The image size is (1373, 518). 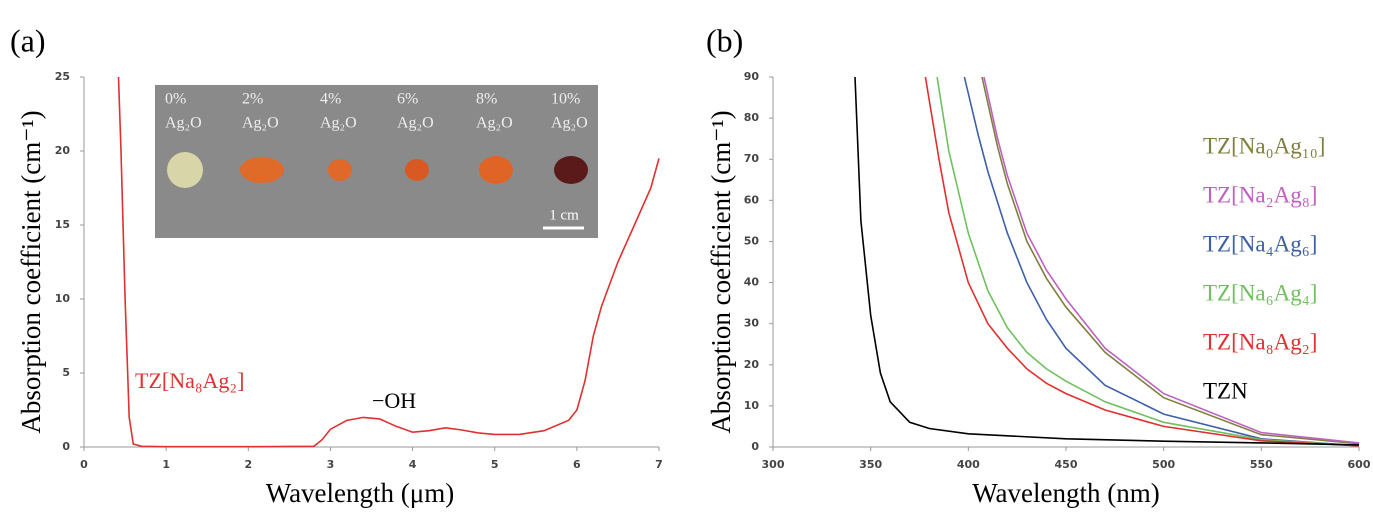 I want to click on x-axis-label: Wavelength (nm), so click(x=1066, y=493).